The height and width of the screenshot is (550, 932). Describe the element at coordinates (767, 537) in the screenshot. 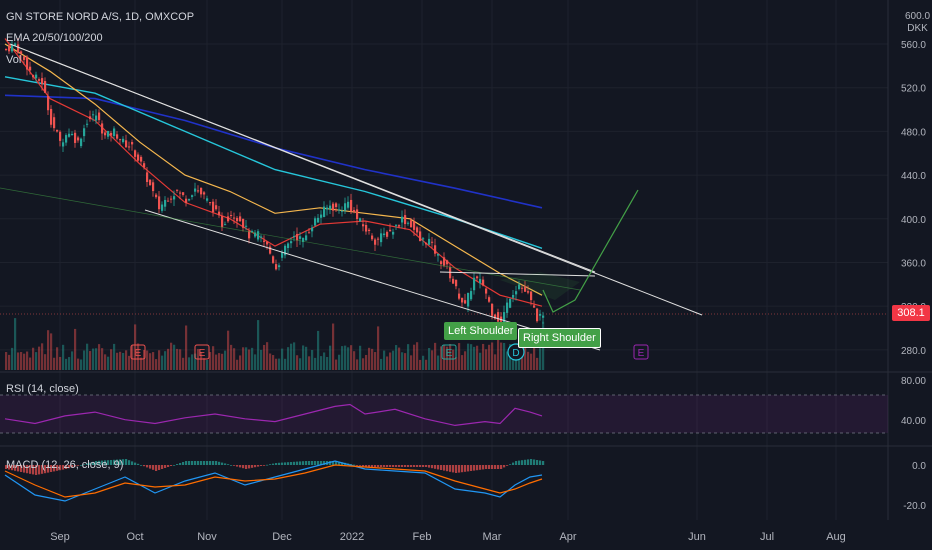

I see `time-tick-label: Jul` at that location.